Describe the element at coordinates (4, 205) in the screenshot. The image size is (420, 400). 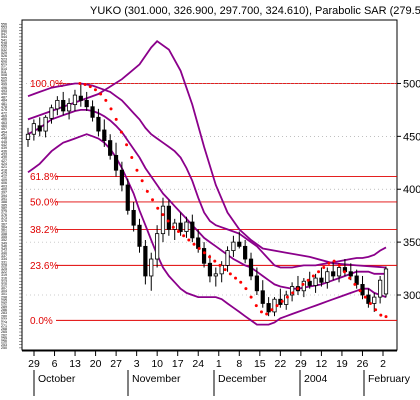
I see `left-tick-label: 385` at that location.